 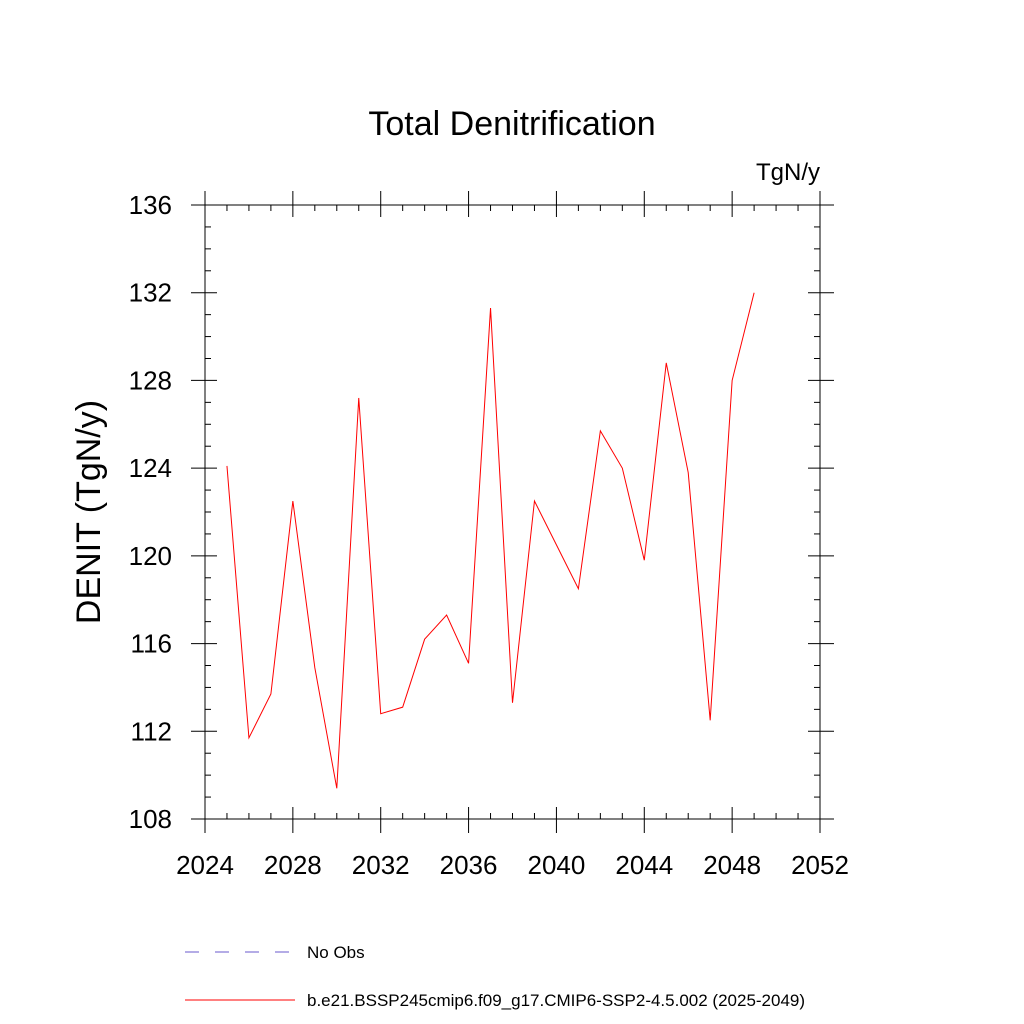 What do you see at coordinates (511, 124) in the screenshot?
I see `chart-title: Total Denitrification` at bounding box center [511, 124].